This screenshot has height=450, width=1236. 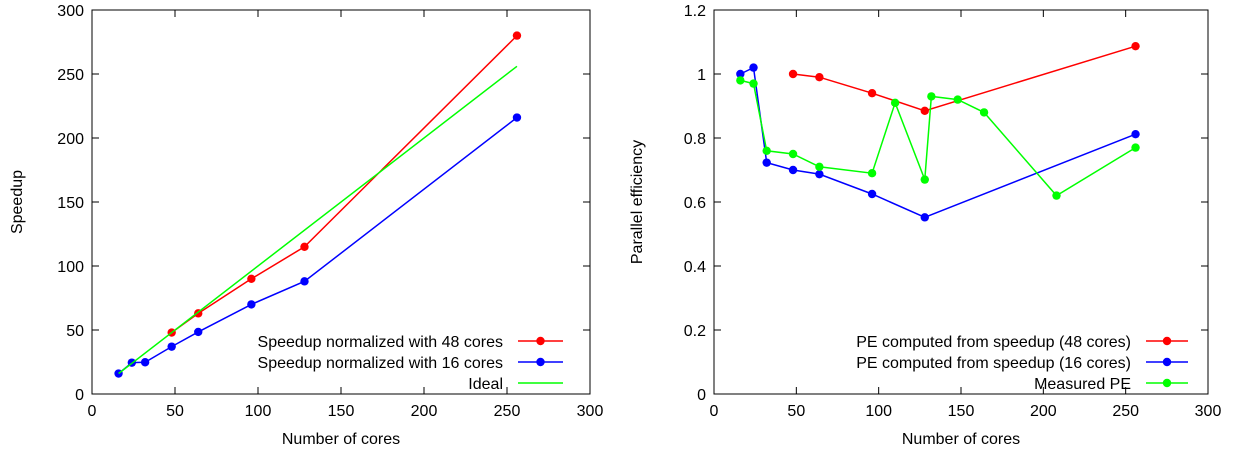 I want to click on legend-entry: PE computed from speedup (16 cores), so click(x=1022, y=363).